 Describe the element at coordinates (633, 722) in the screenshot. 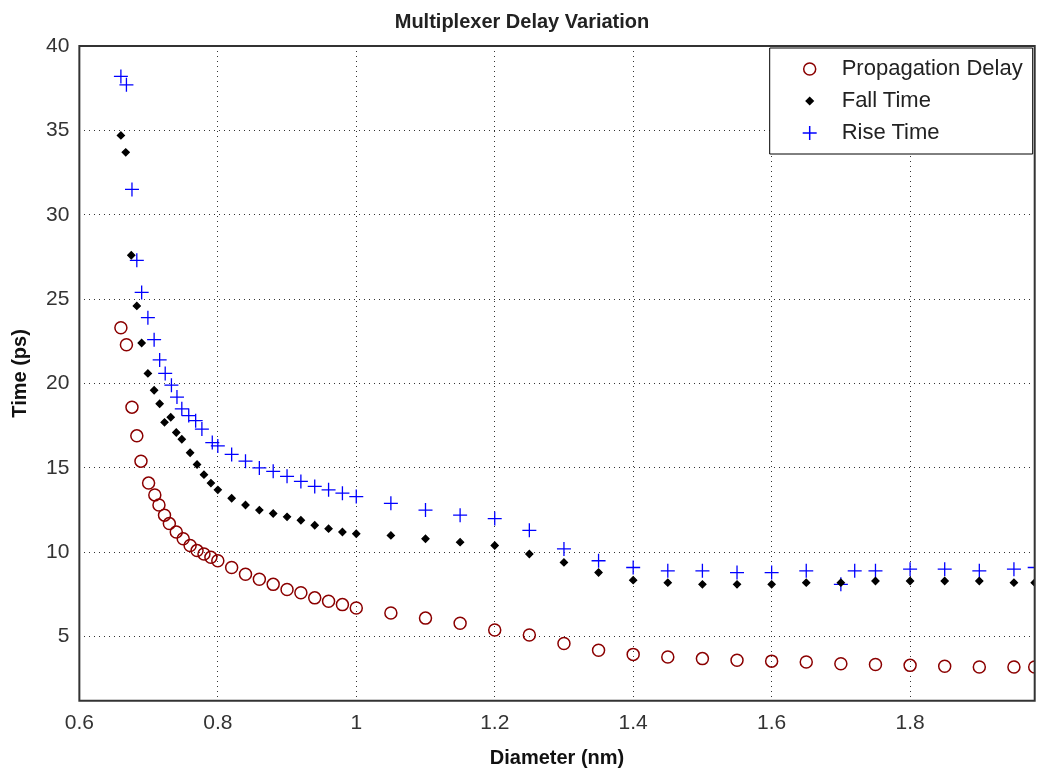

I see `x-tick-label: 1.4` at that location.